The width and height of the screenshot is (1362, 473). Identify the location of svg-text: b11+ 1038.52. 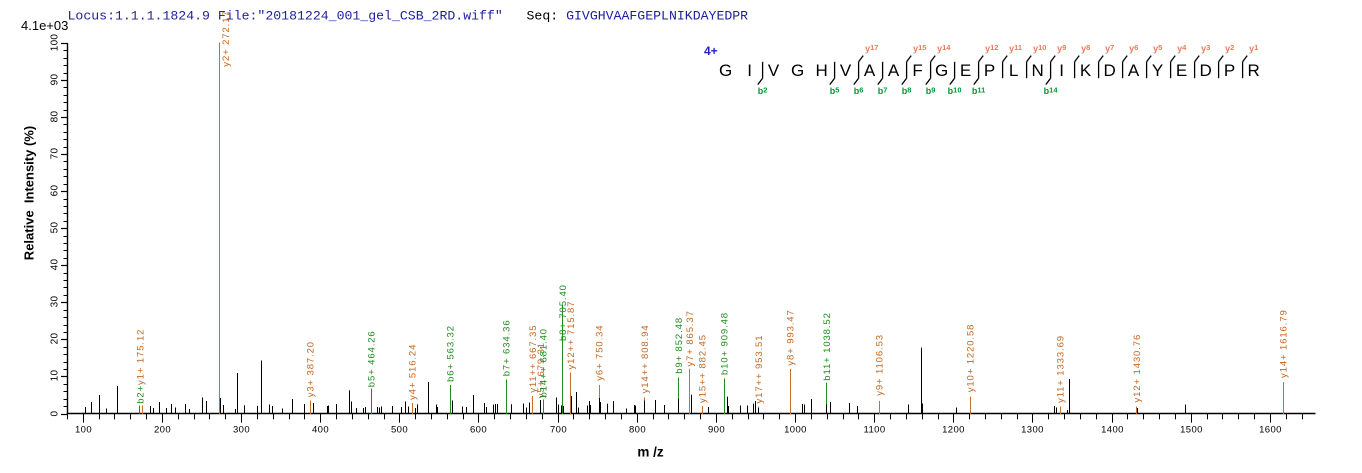
(827, 346).